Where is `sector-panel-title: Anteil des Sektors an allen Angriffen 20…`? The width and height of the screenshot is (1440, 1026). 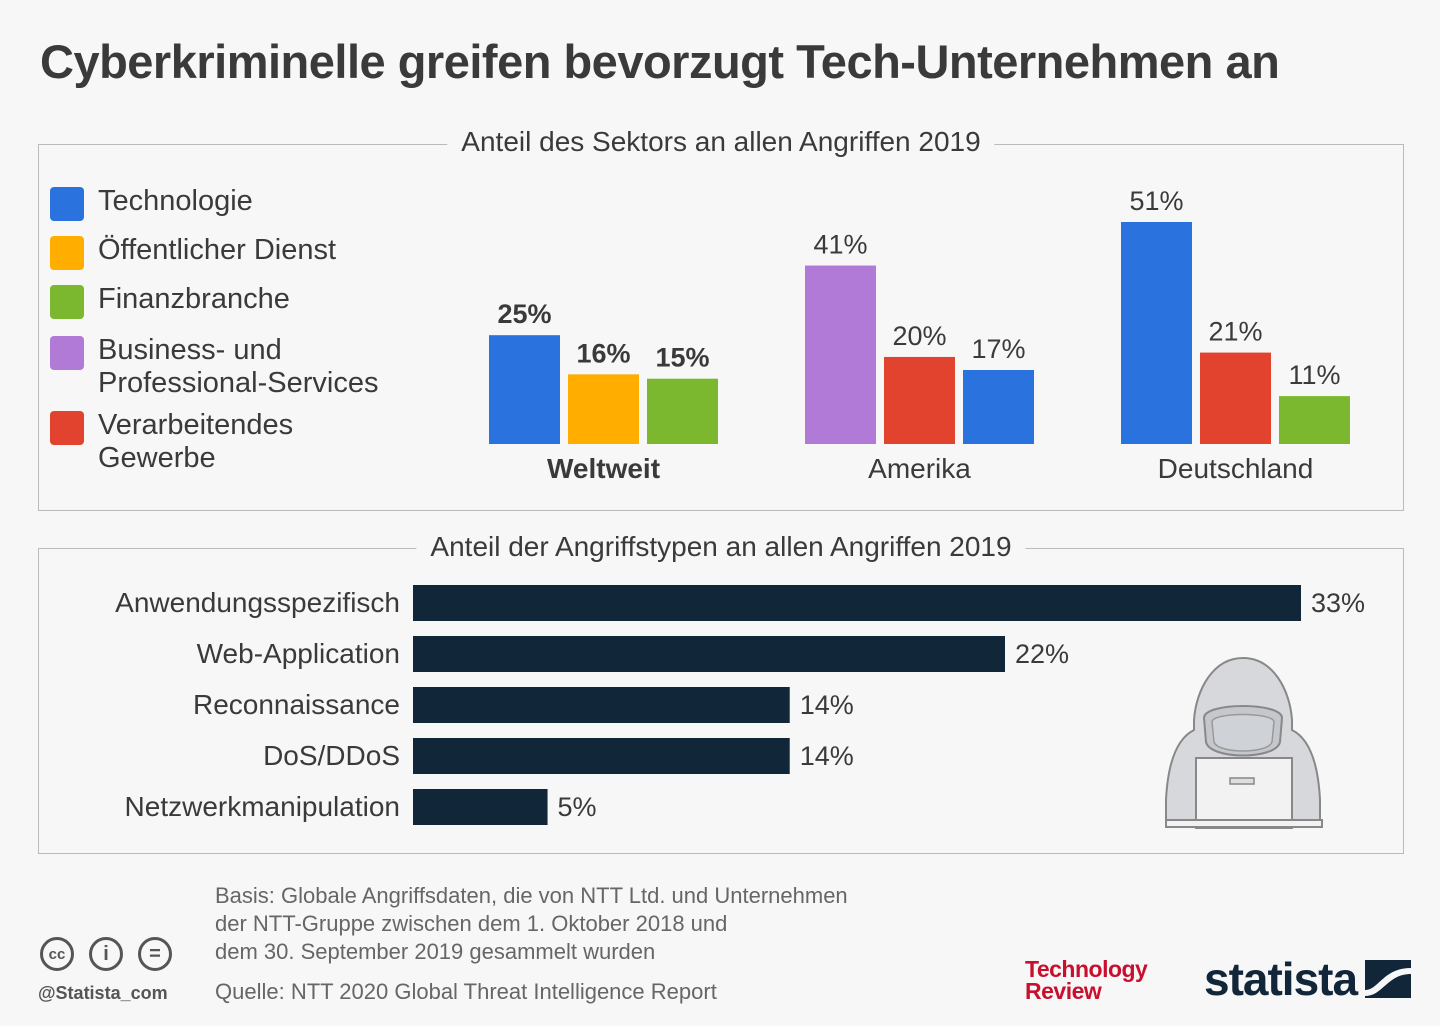
sector-panel-title: Anteil des Sektors an allen Angriffen 20… is located at coordinates (721, 142).